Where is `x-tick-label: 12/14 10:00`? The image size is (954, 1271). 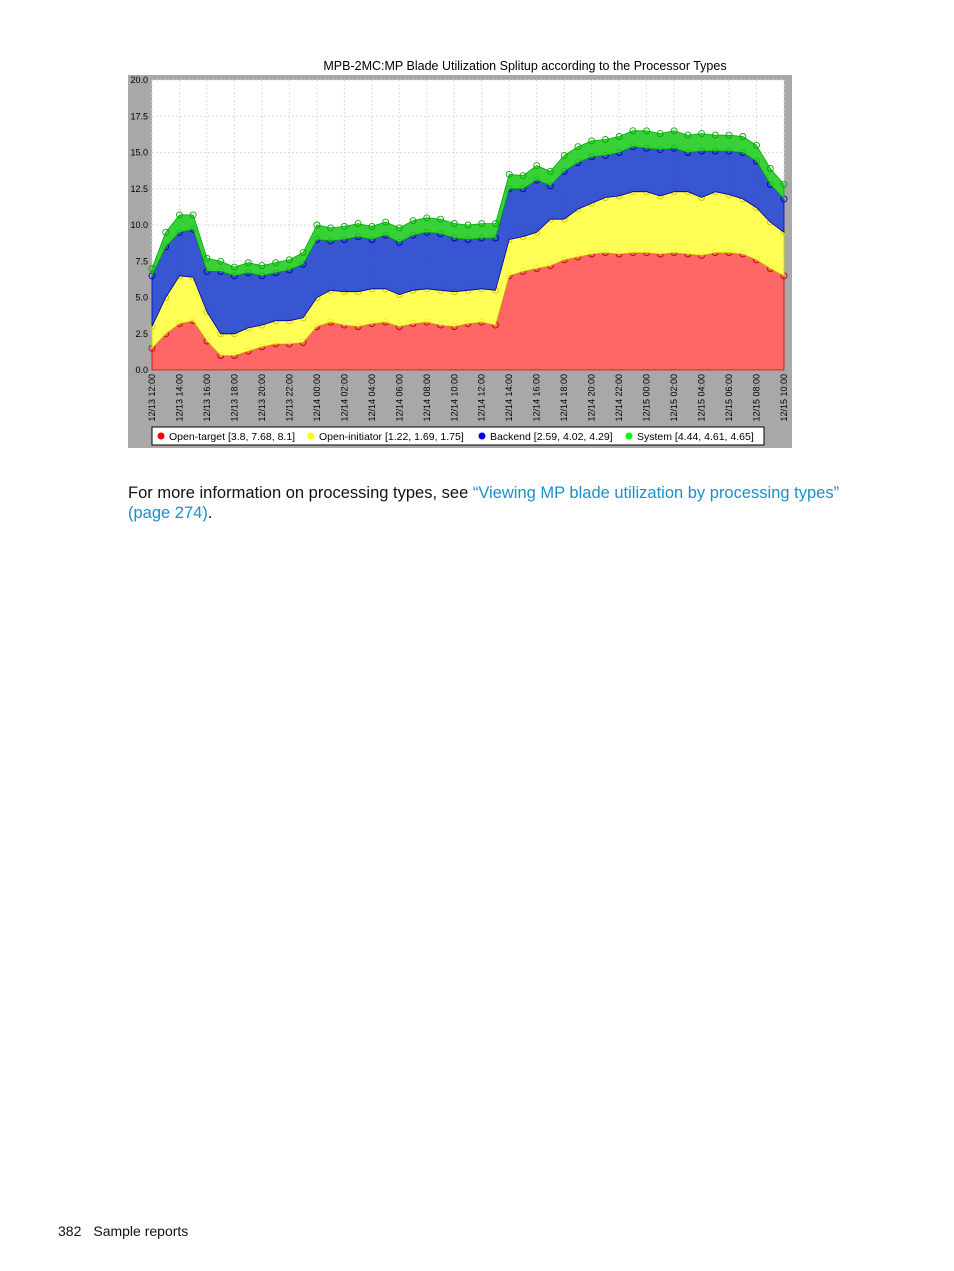 x-tick-label: 12/14 10:00 is located at coordinates (454, 398).